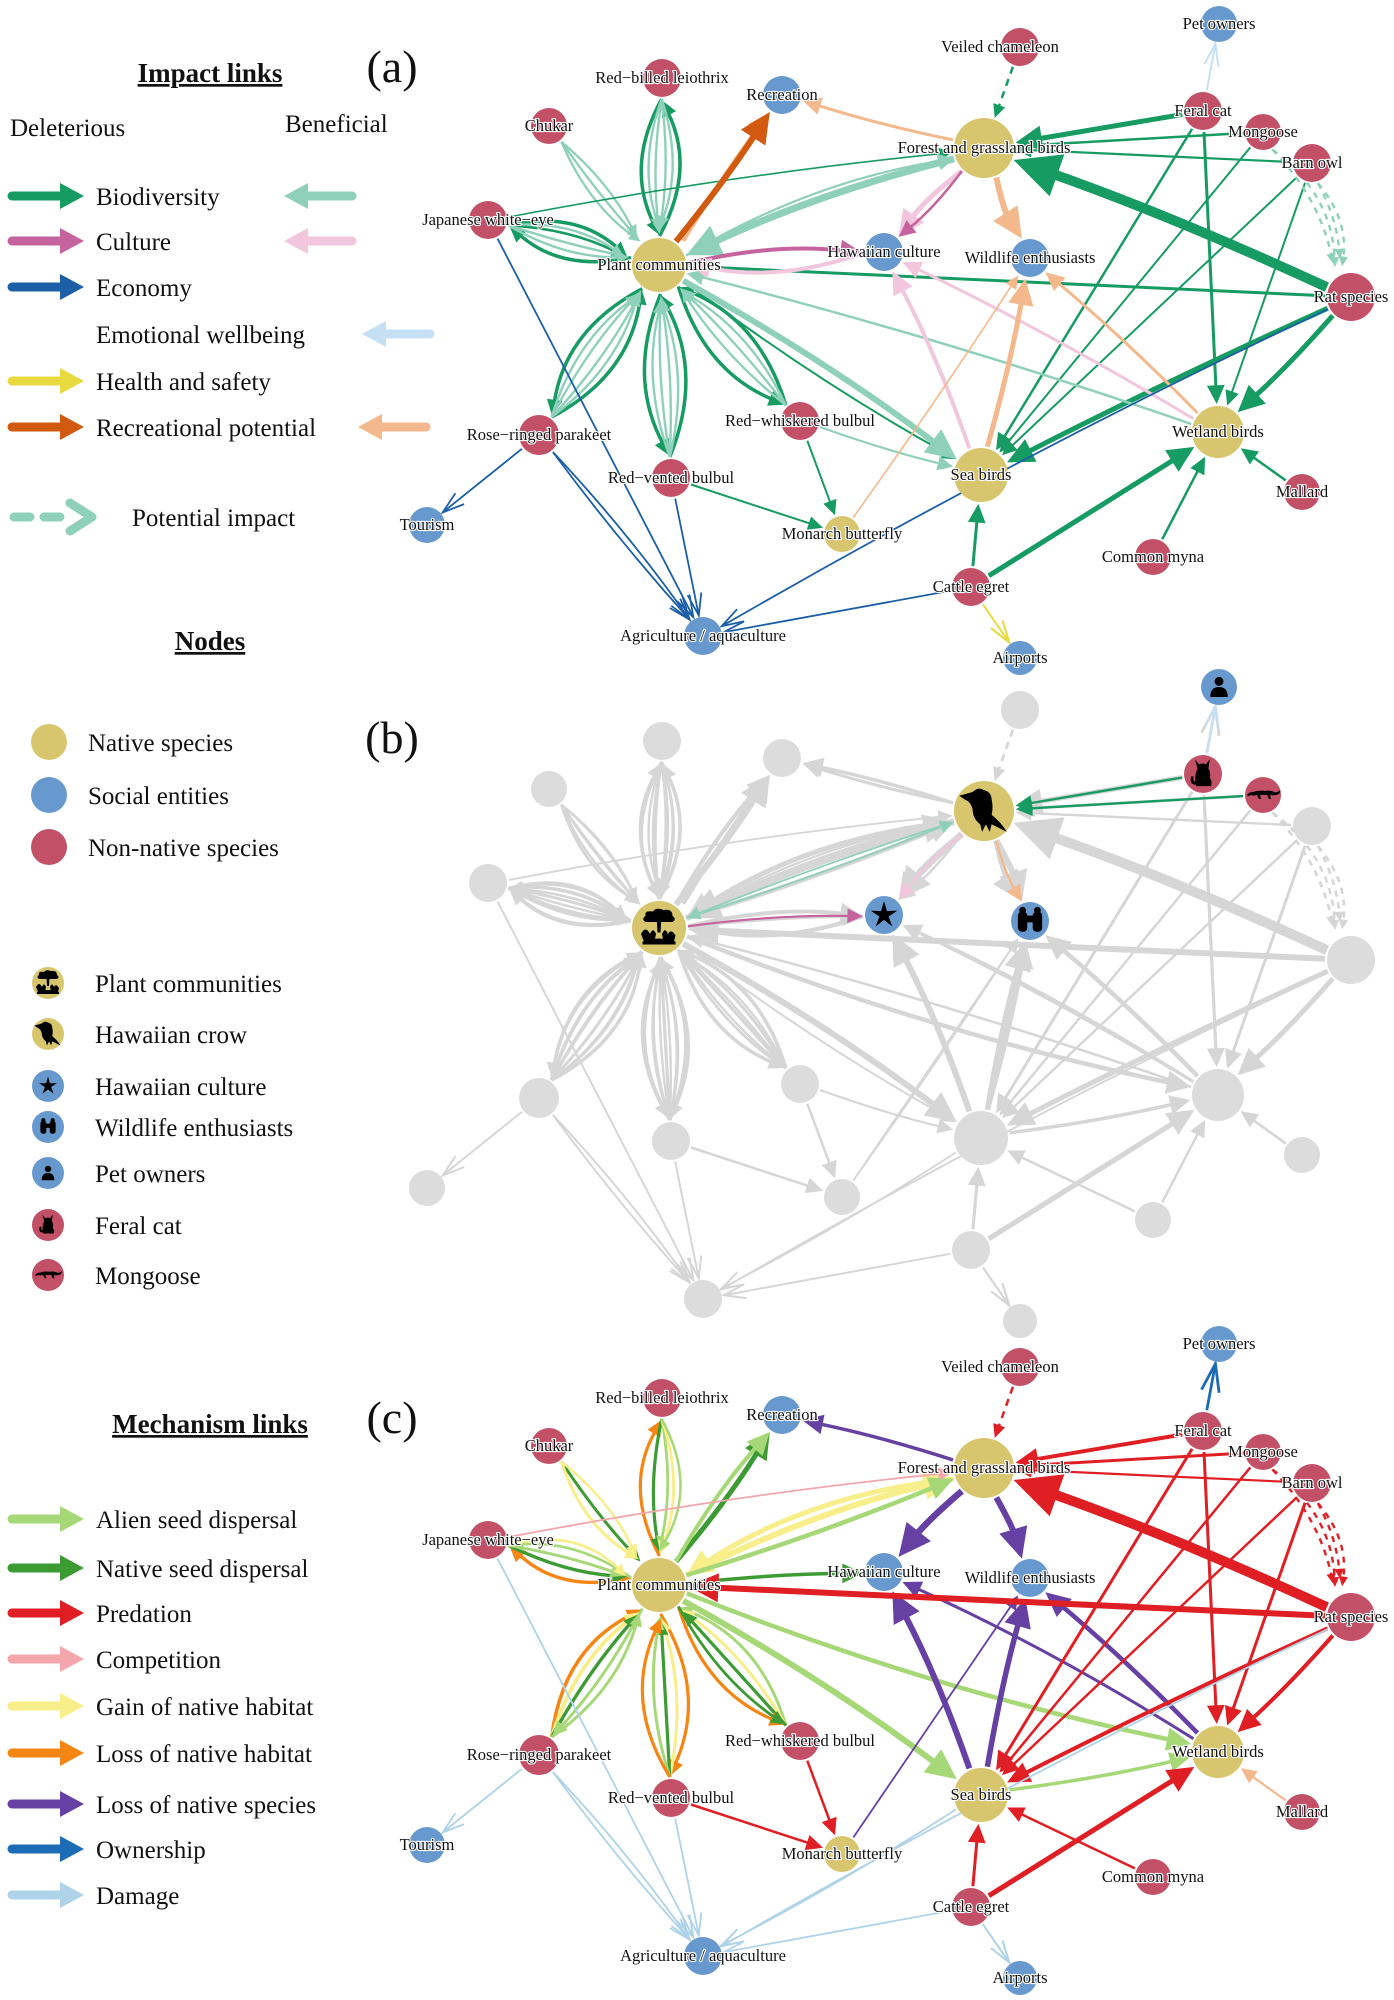  Describe the element at coordinates (196, 1520) in the screenshot. I see `svg-text: Alien seed dispersal` at that location.